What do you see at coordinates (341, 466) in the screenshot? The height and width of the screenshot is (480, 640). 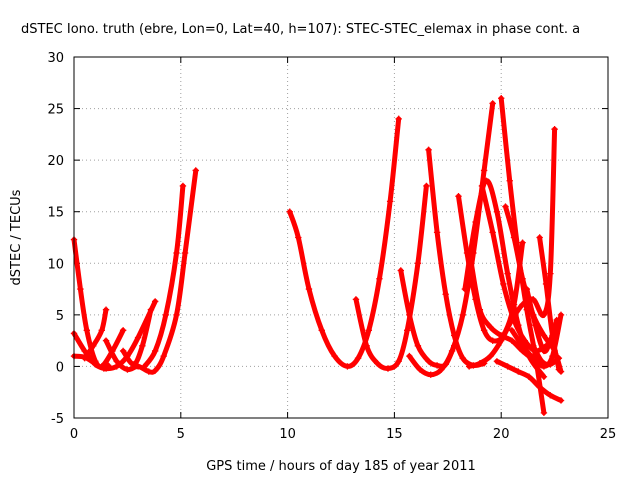 I see `x-axis-label: GPS time / hours of day 185 of year 2011` at bounding box center [341, 466].